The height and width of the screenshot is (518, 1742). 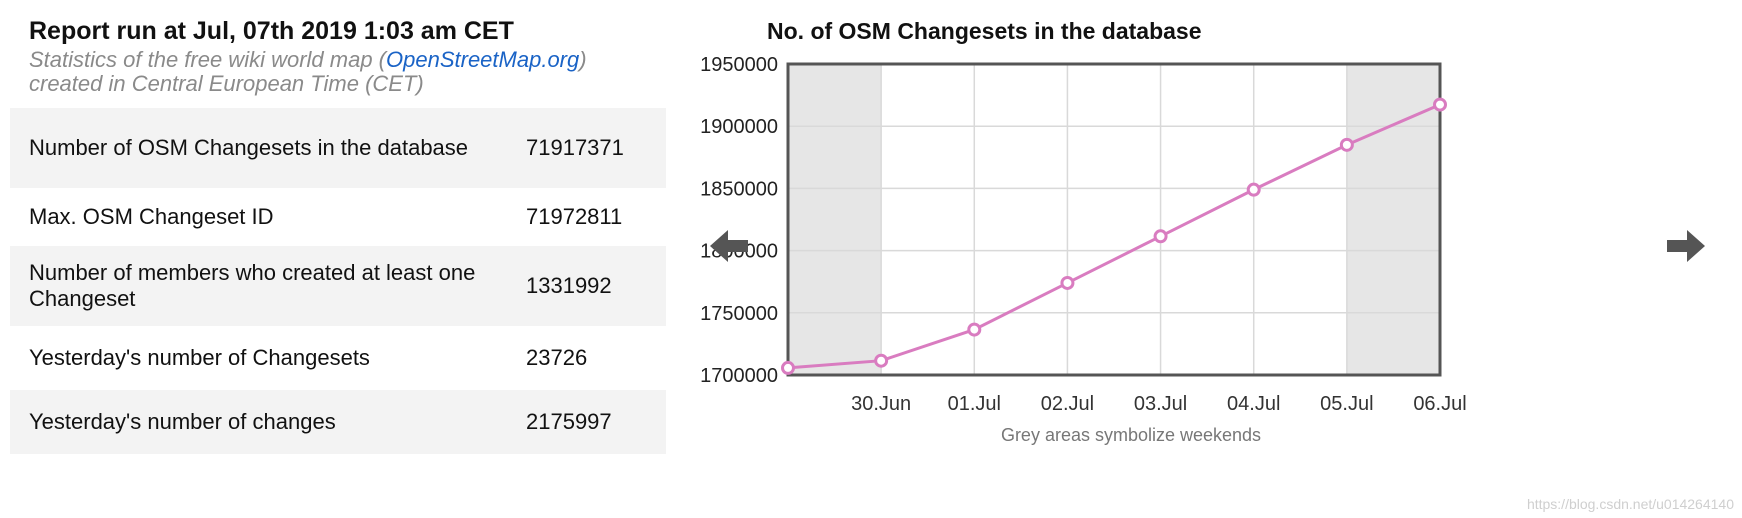 What do you see at coordinates (881, 404) in the screenshot?
I see `x-tick-label: 30.Jun` at bounding box center [881, 404].